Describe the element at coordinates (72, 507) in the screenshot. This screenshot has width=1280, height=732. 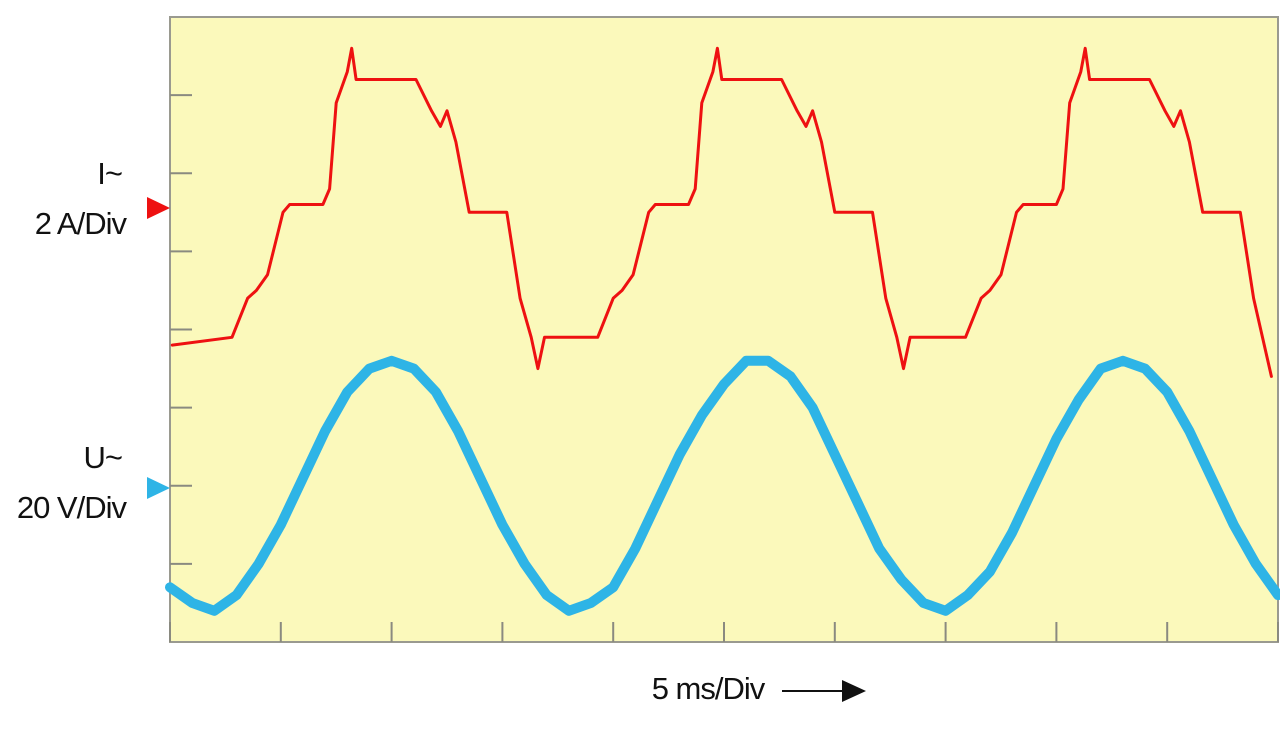
I see `scale-label: 20 V/Div` at that location.